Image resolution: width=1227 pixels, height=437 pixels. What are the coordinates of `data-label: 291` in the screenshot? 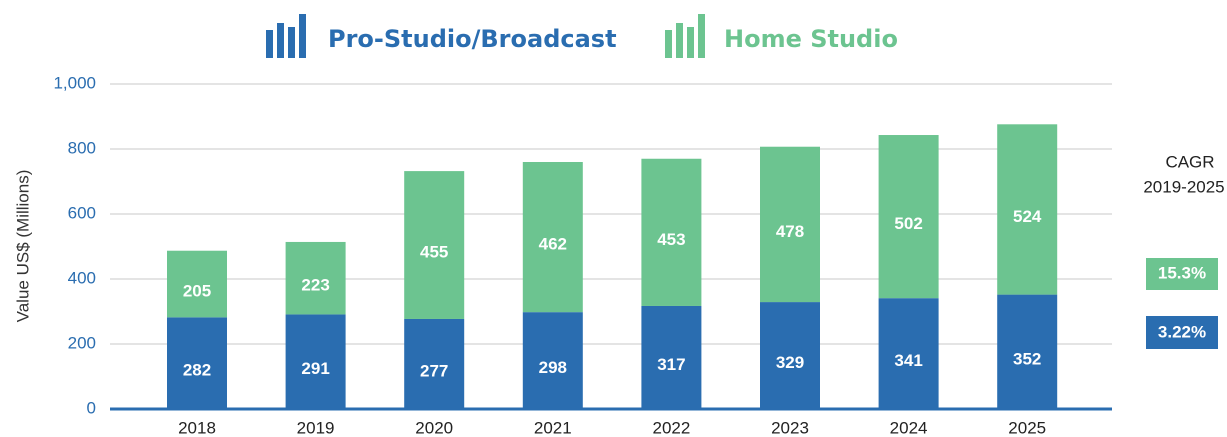 It's located at (315, 368).